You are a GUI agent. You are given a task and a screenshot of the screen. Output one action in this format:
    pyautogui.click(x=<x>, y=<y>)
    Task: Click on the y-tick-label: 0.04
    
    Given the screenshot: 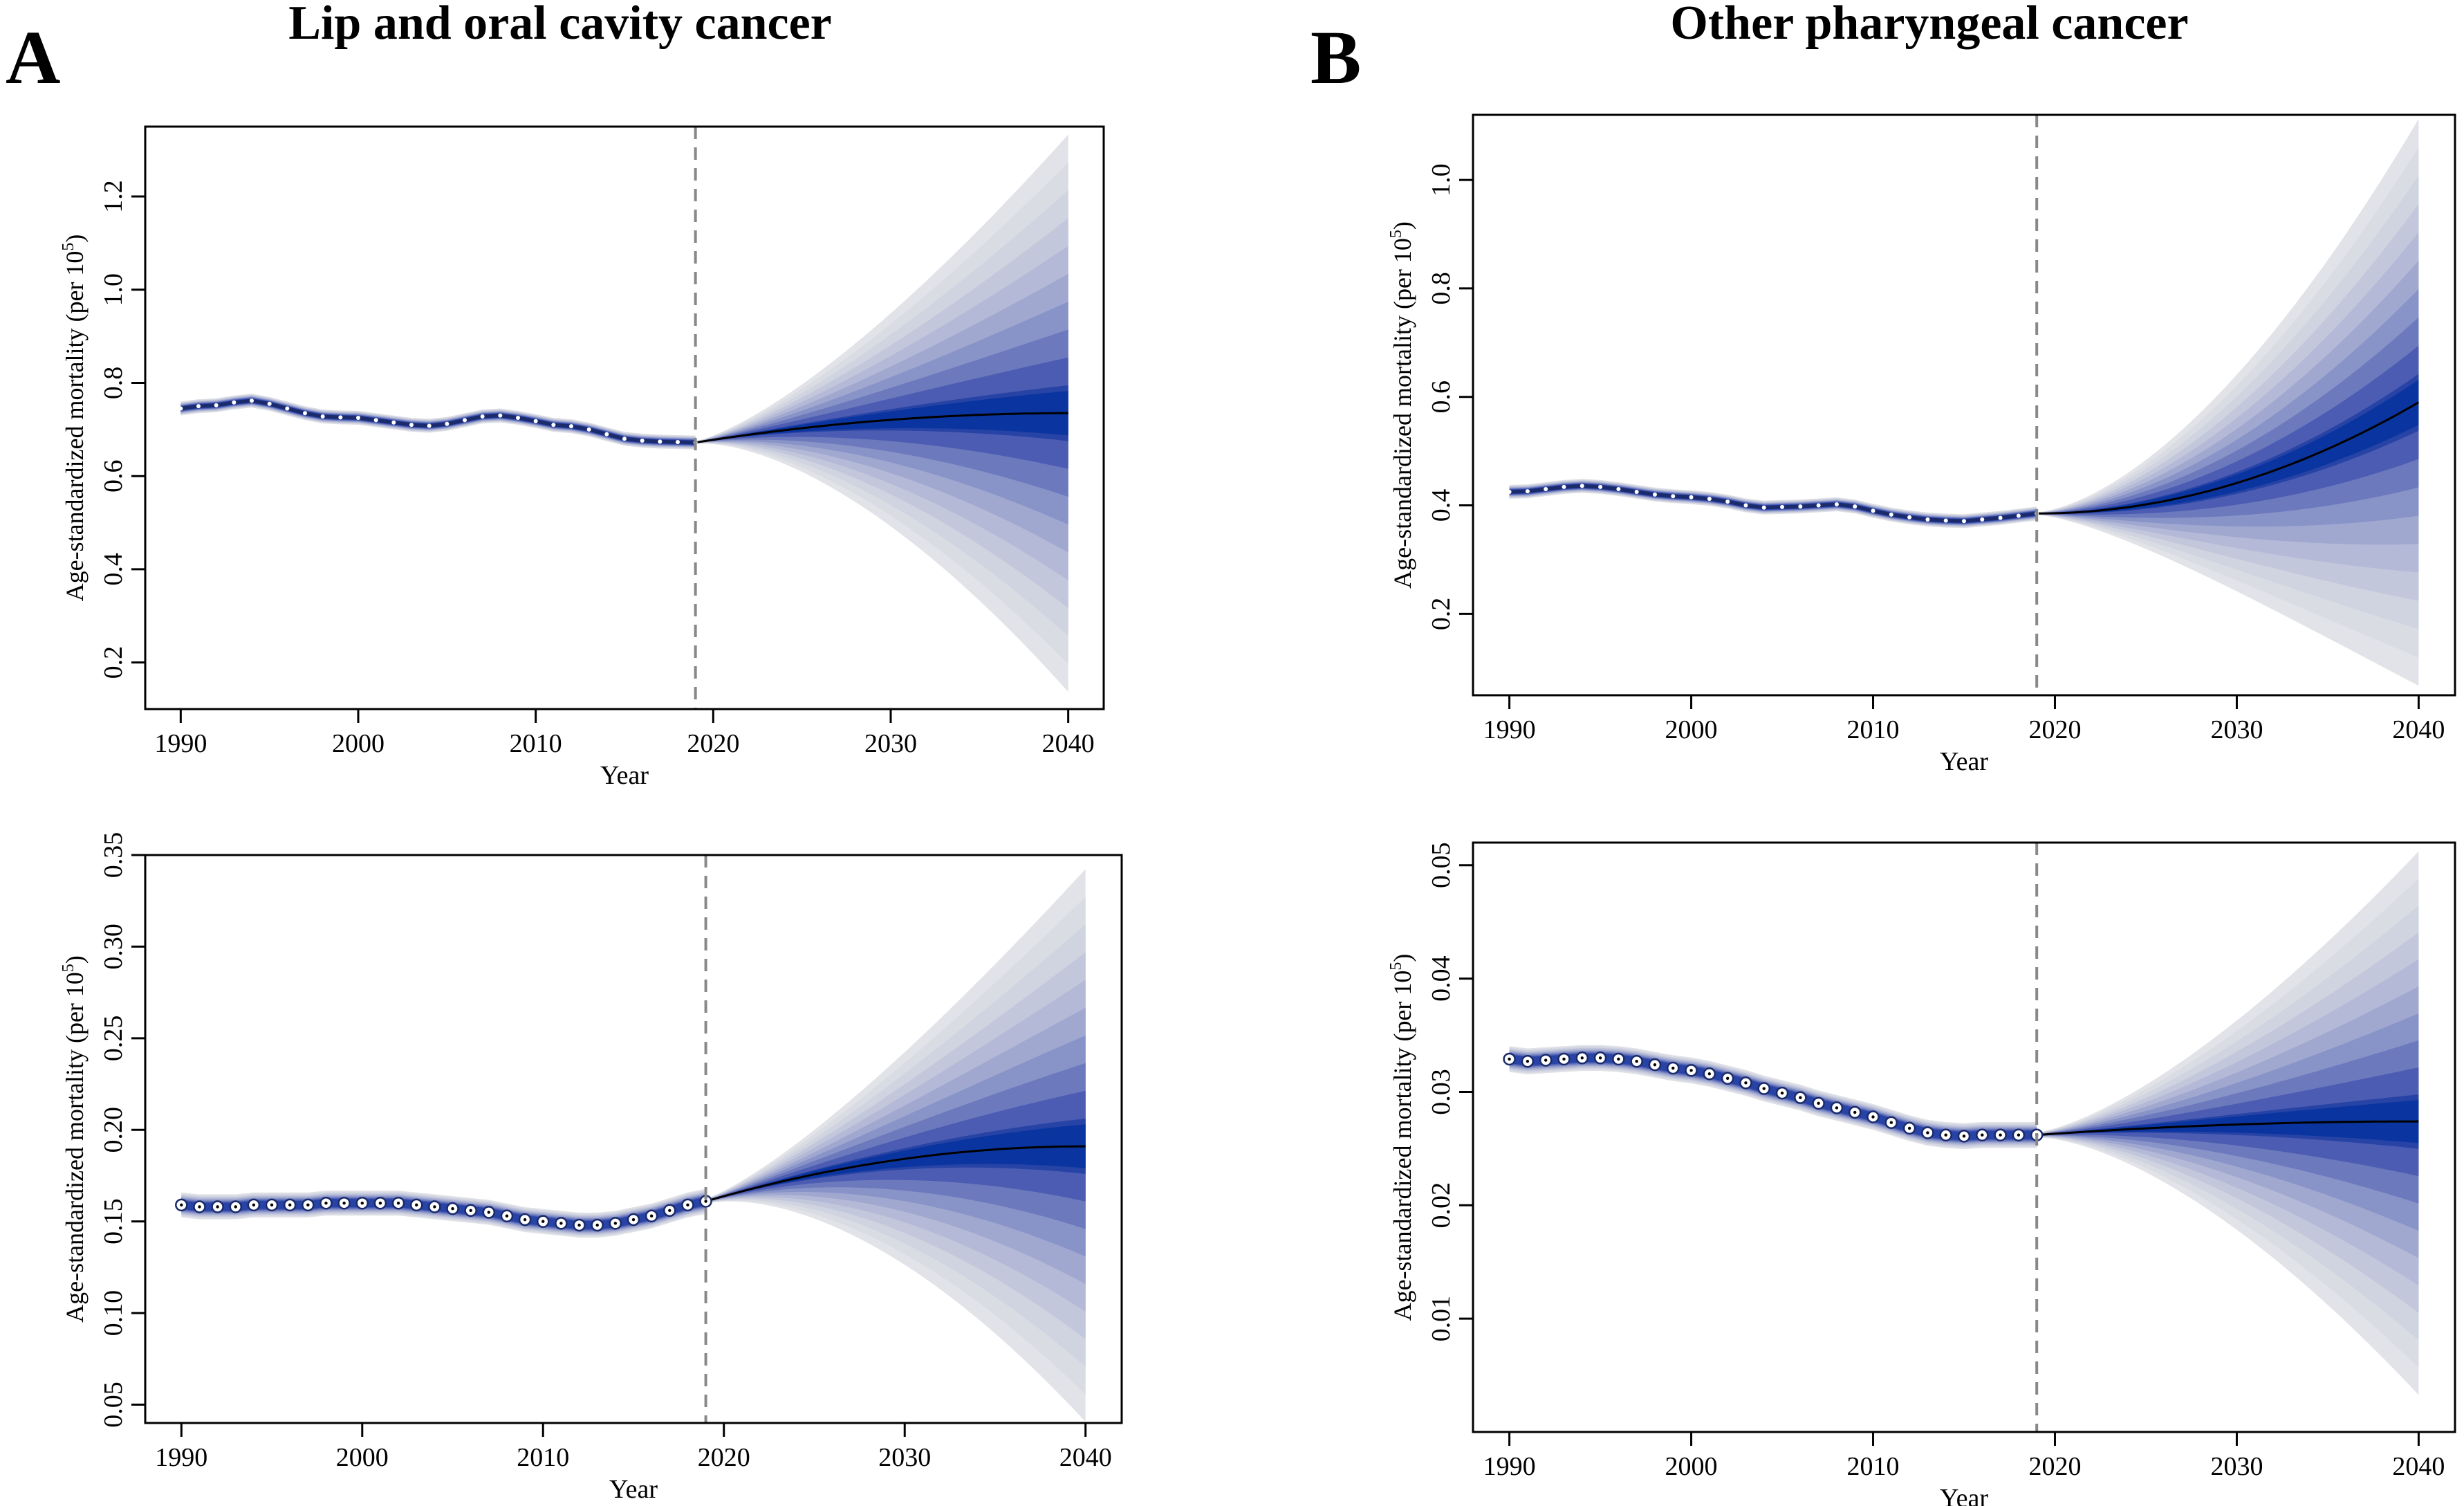 What is the action you would take?
    pyautogui.click(x=1441, y=978)
    